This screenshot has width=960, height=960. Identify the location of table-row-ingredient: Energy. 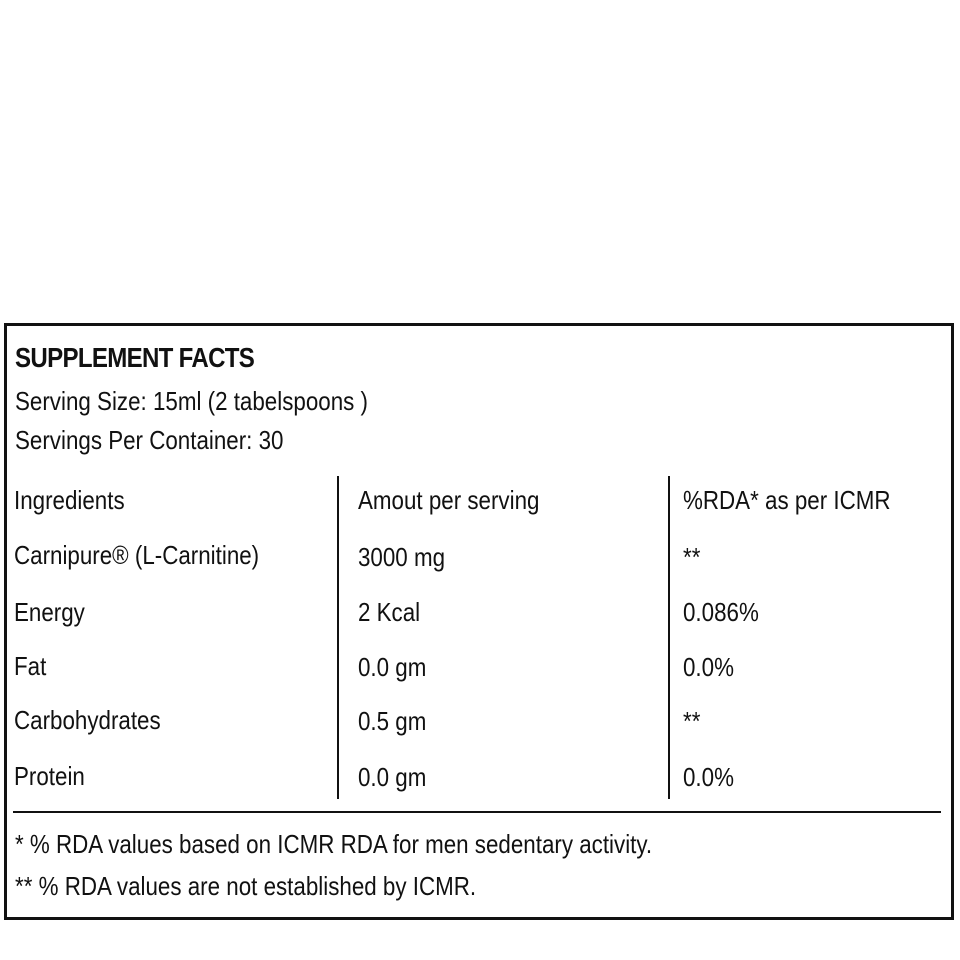
(49, 612).